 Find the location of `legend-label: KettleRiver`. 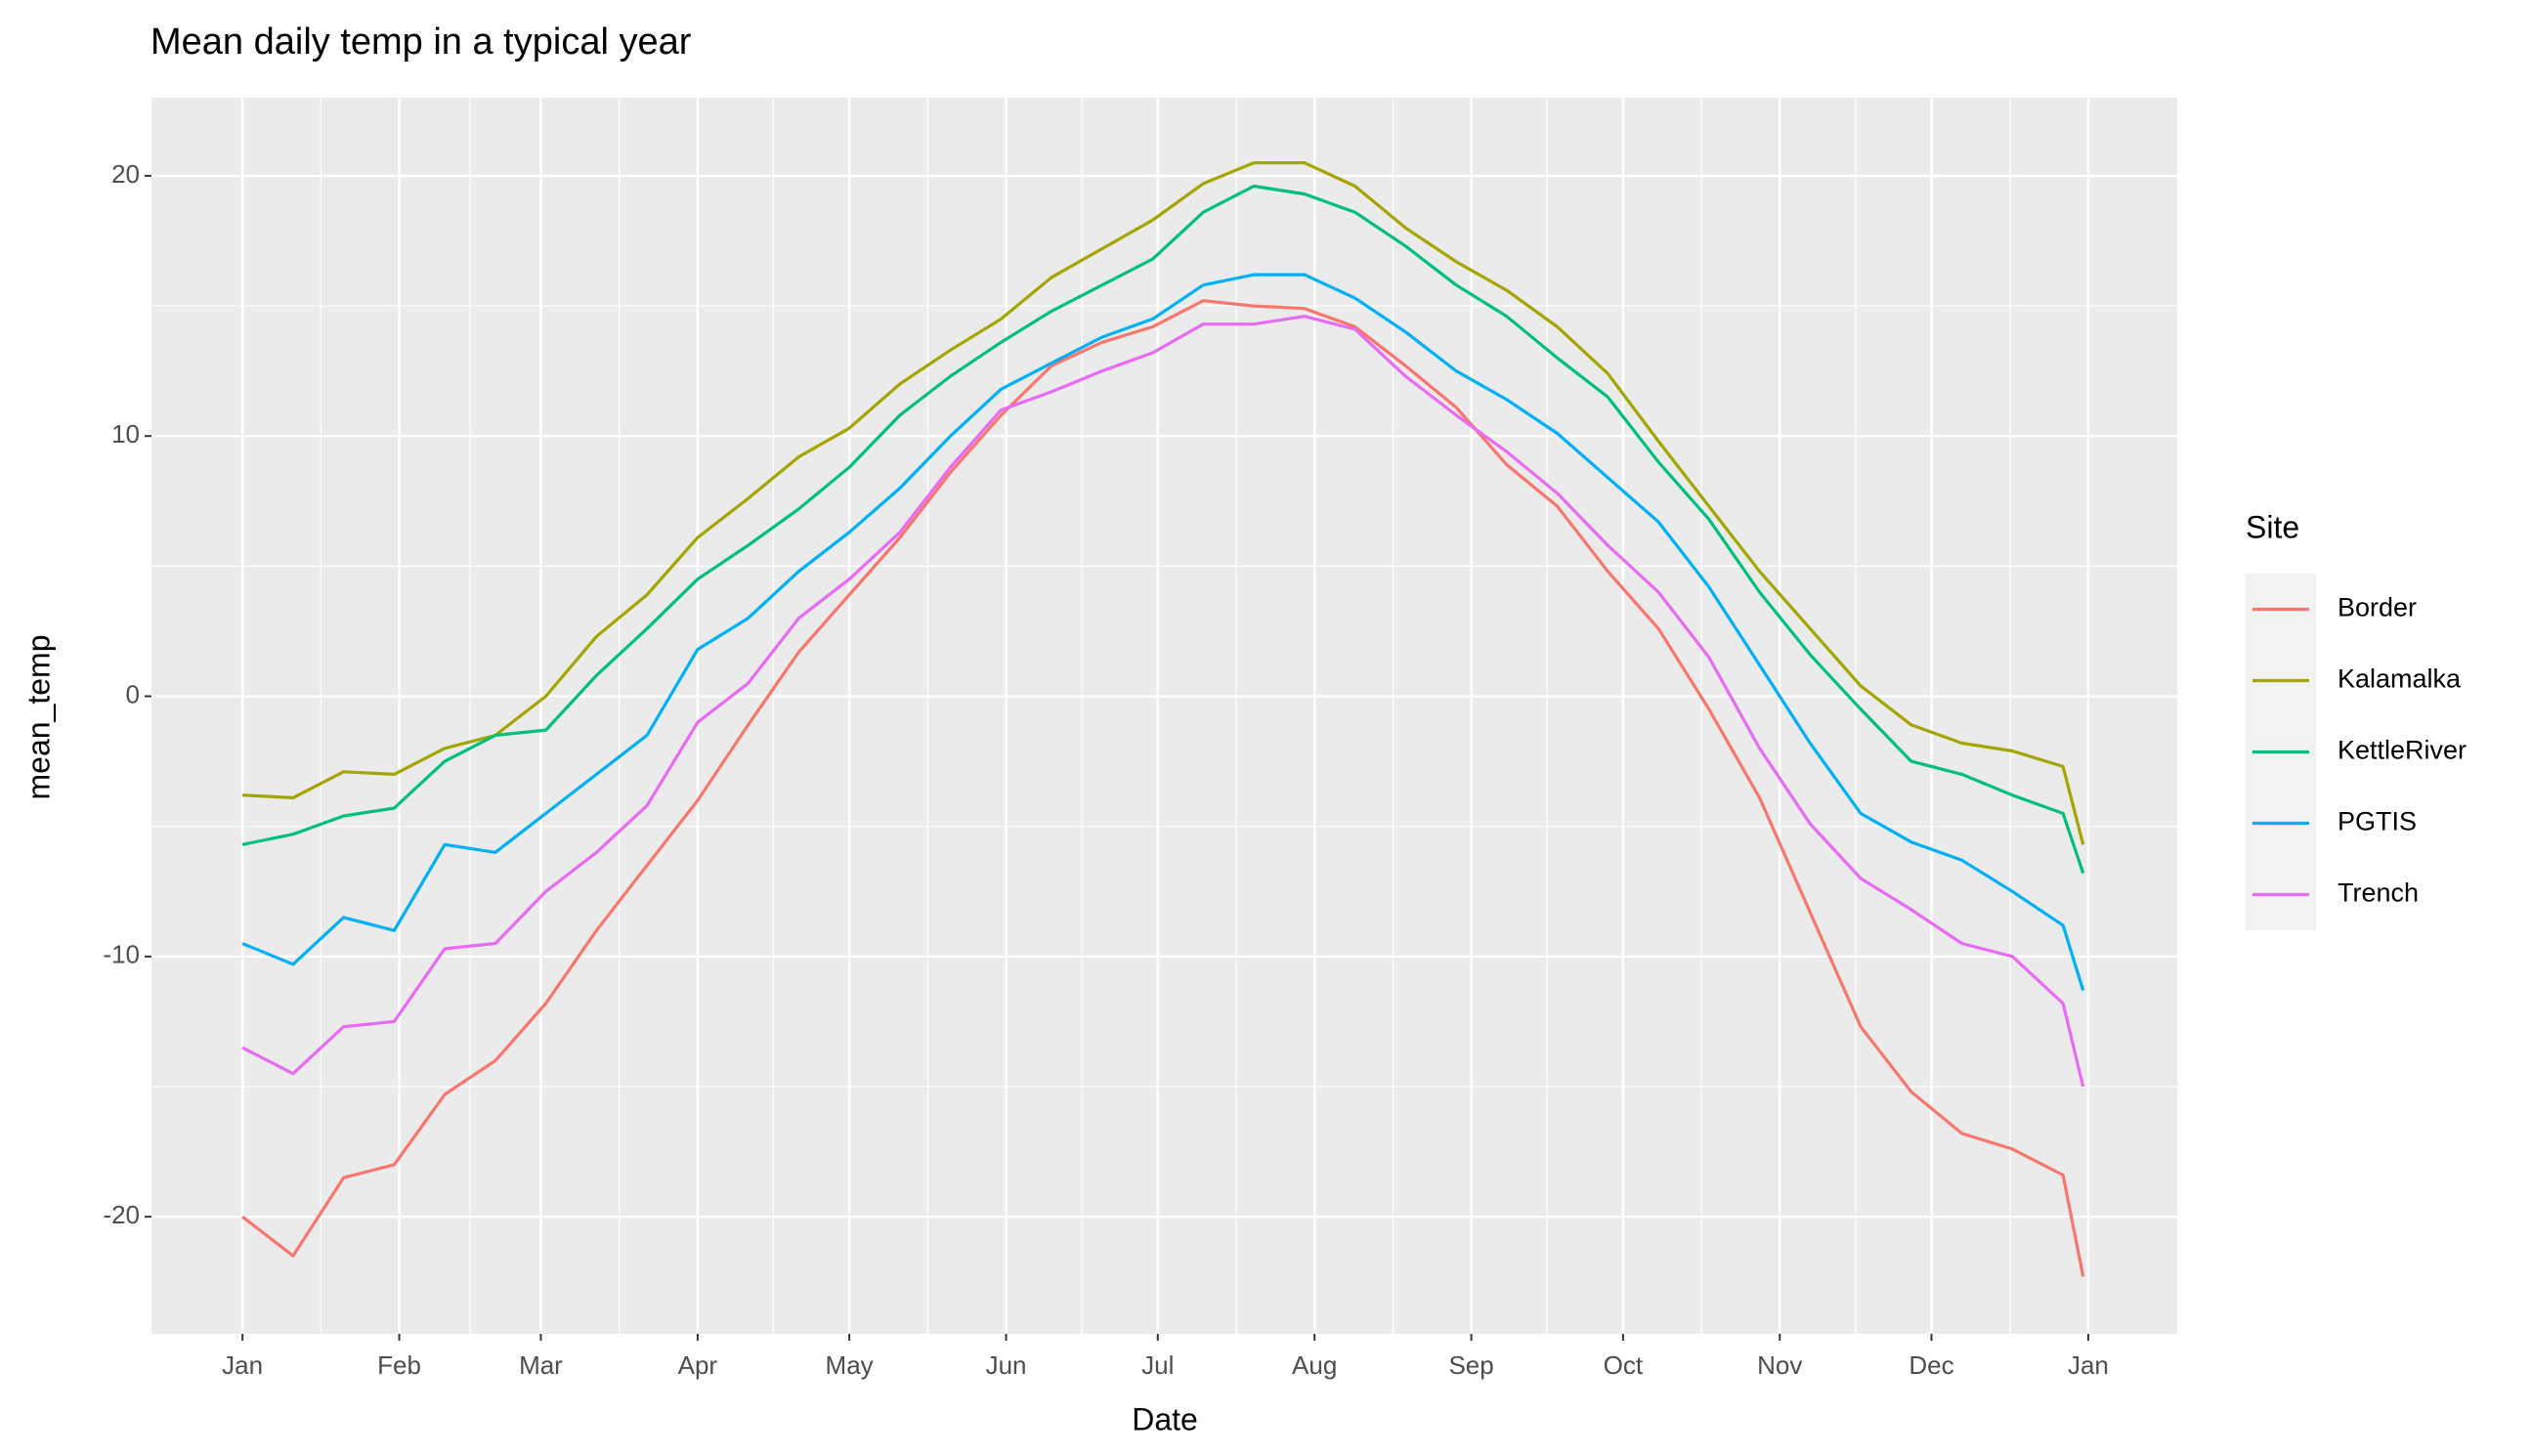

legend-label: KettleRiver is located at coordinates (2402, 750).